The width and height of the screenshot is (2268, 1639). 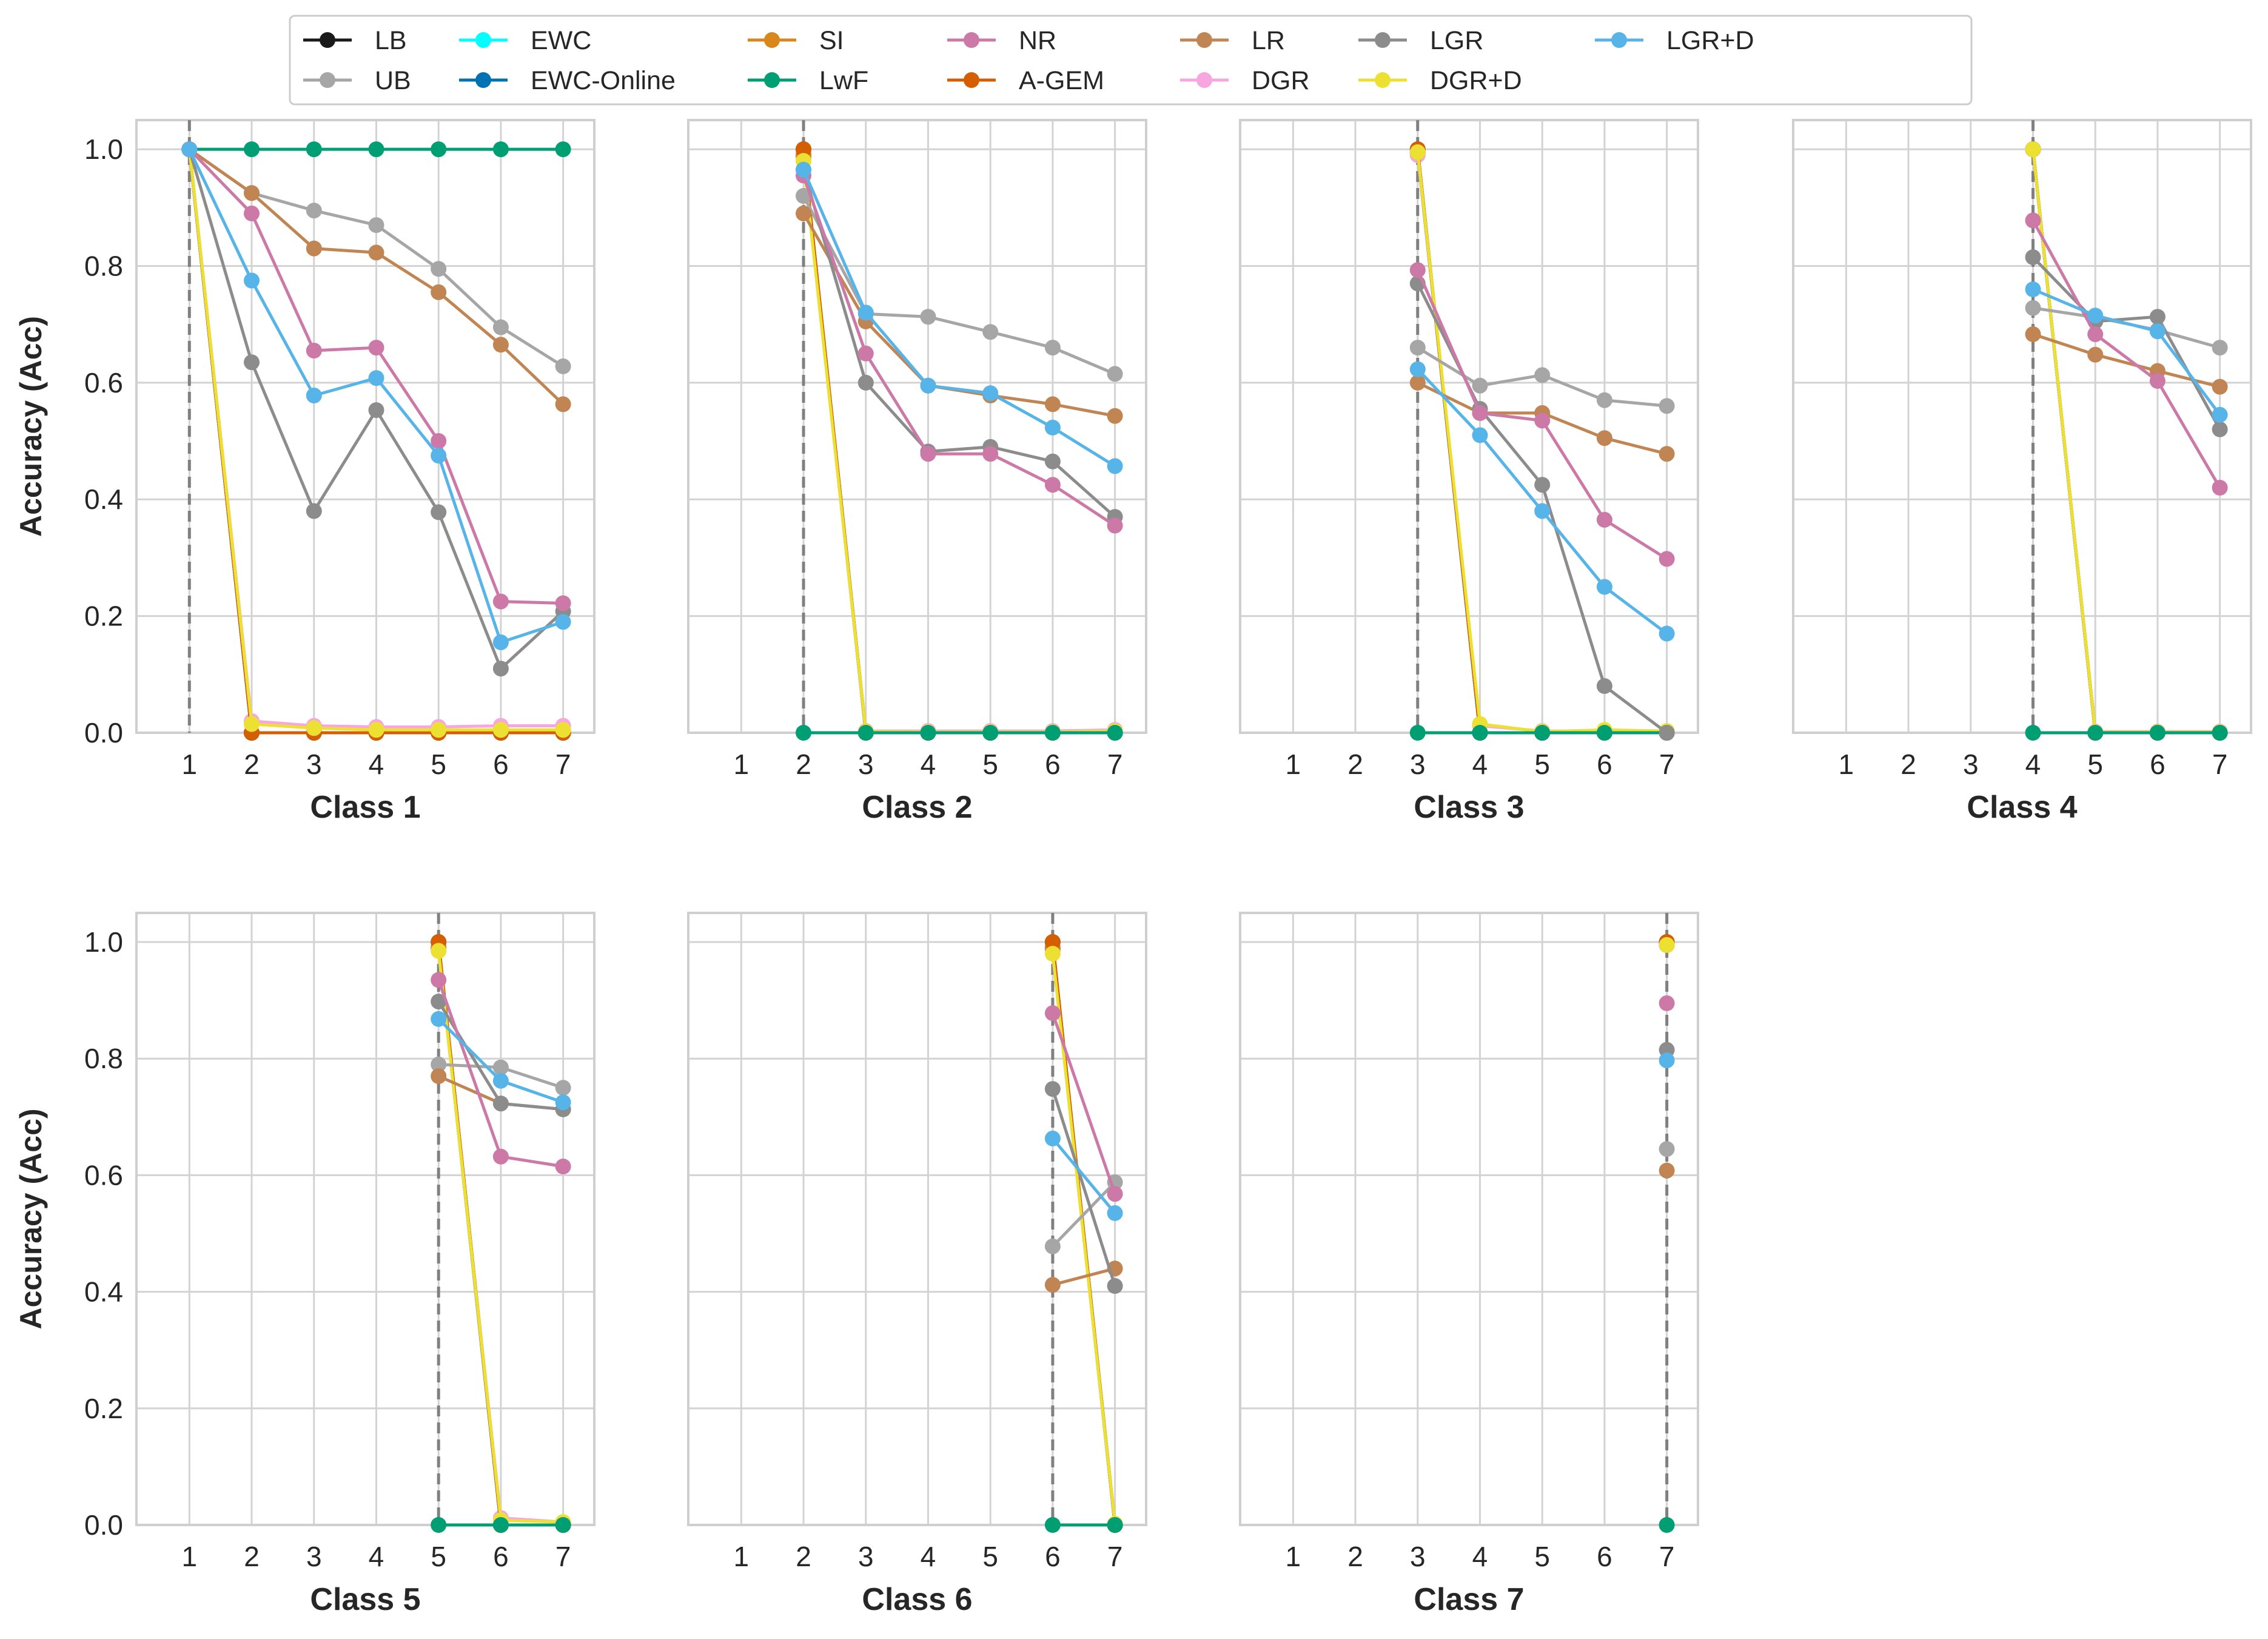 I want to click on legend-entry-si: SI, so click(x=796, y=41).